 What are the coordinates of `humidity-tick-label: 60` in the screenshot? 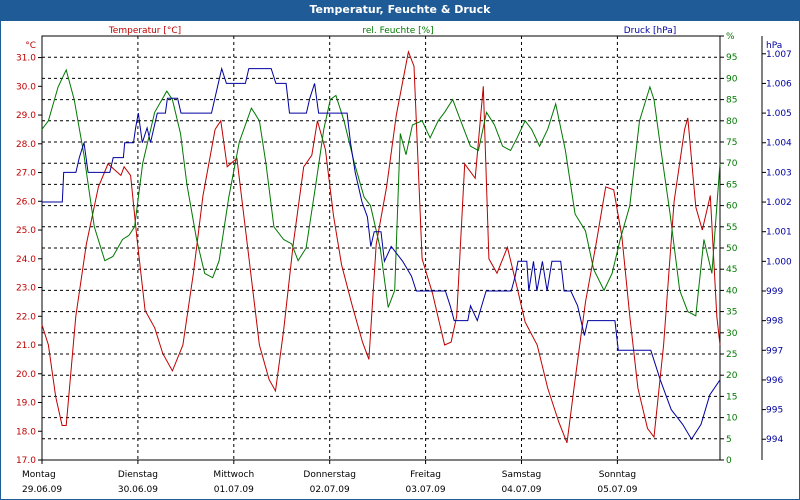 It's located at (732, 207).